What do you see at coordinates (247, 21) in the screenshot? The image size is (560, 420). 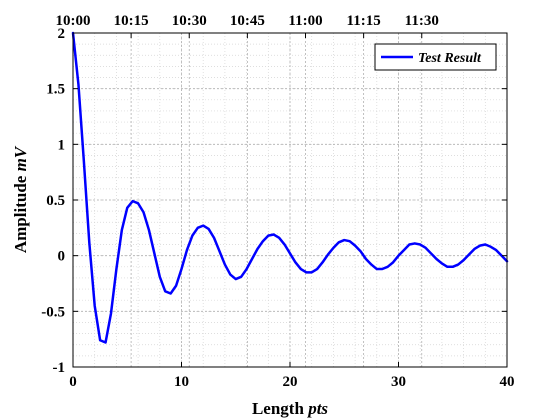 I see `top-tick-label: 10:45` at bounding box center [247, 21].